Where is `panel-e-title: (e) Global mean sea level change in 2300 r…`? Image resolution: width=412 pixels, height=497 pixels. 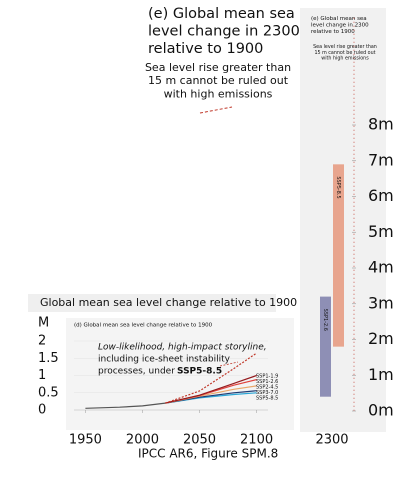
panel-e-title: (e) Global mean sea level change in 2300 r… is located at coordinates (224, 31).